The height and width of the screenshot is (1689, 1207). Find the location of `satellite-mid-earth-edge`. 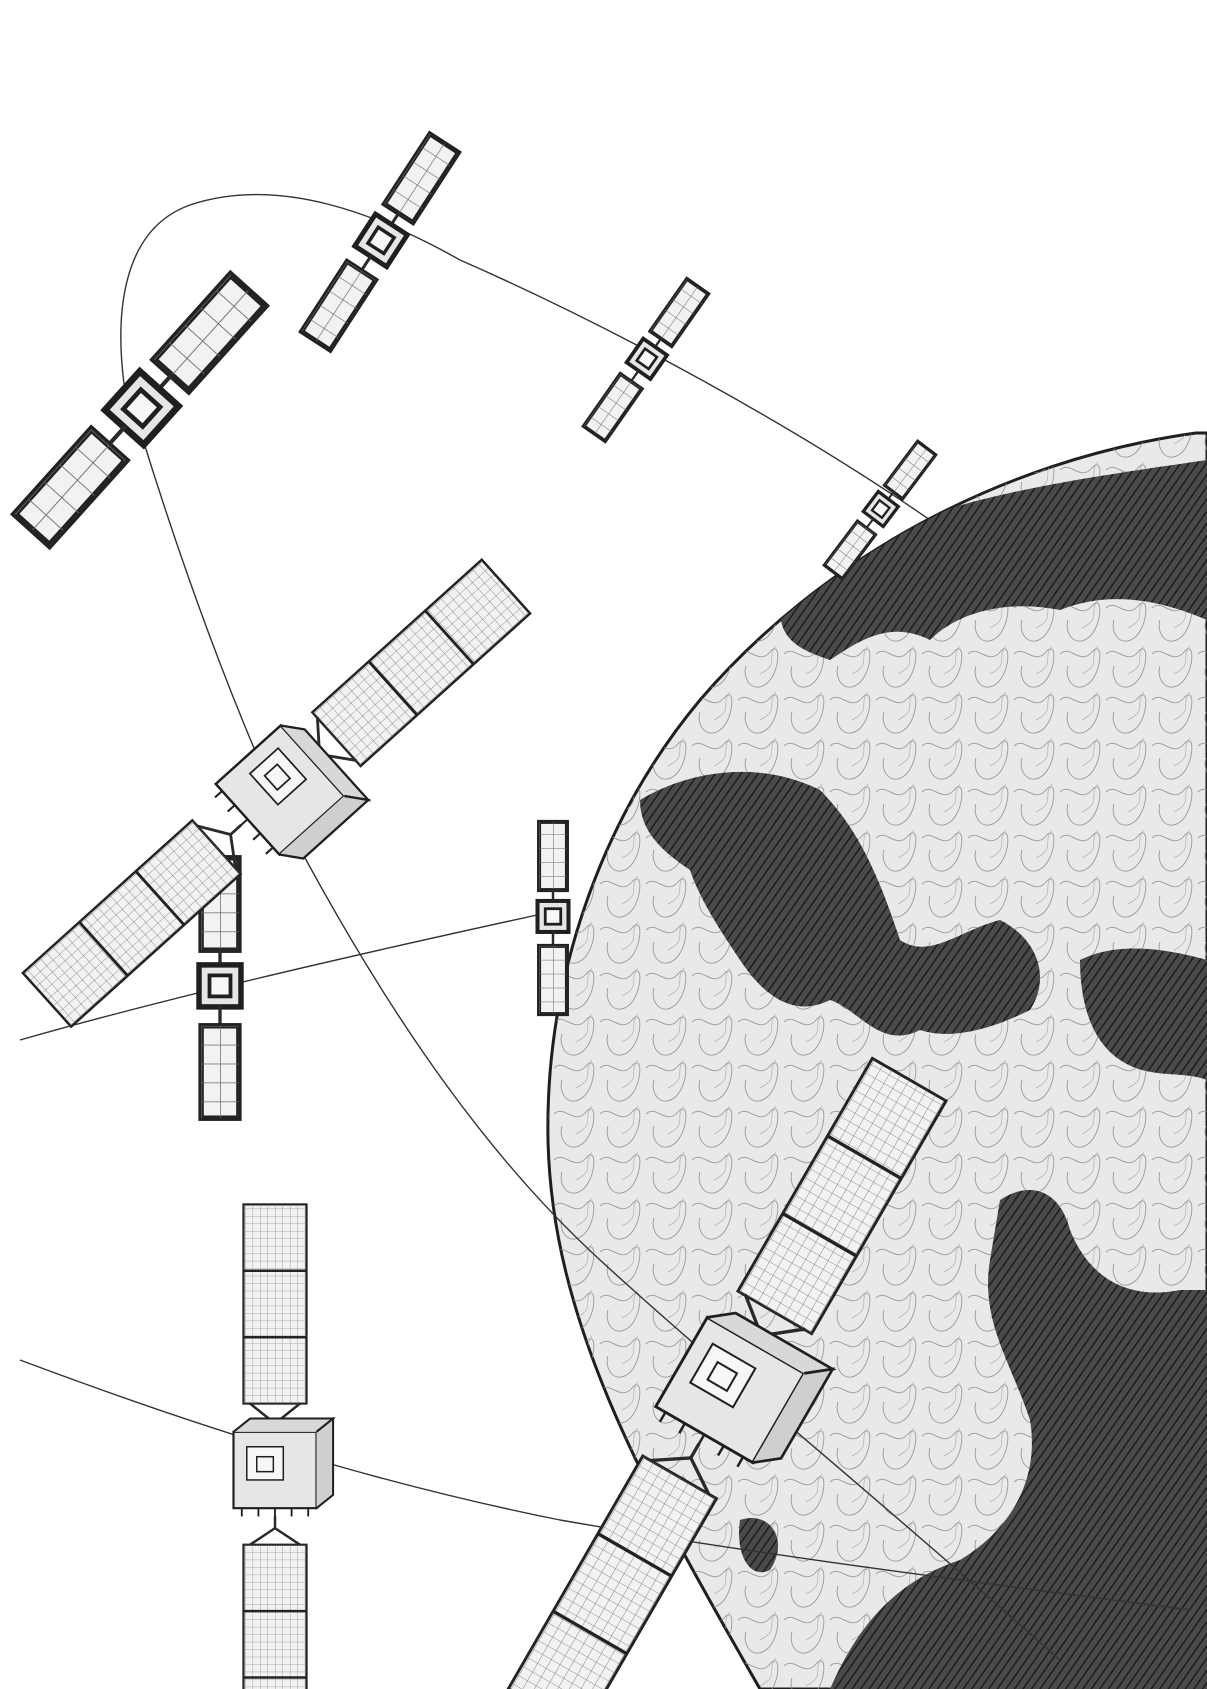

satellite-mid-earth-edge is located at coordinates (553, 918).